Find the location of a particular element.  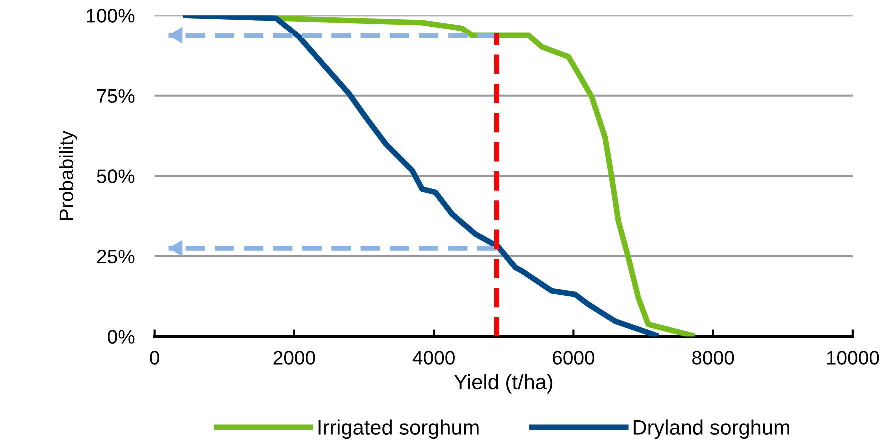

y-tick-label: 50% is located at coordinates (116, 177).